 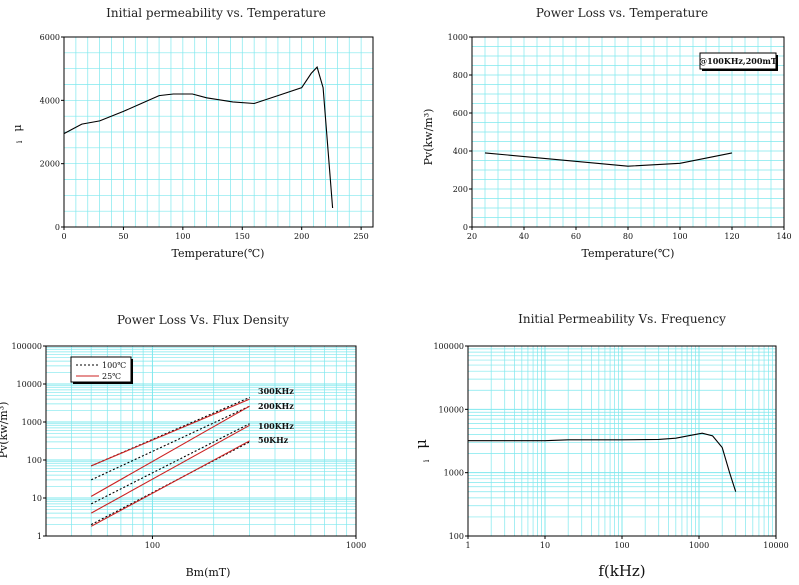 I want to click on chart1-xlabel: Temperature(℃), so click(x=218, y=253).